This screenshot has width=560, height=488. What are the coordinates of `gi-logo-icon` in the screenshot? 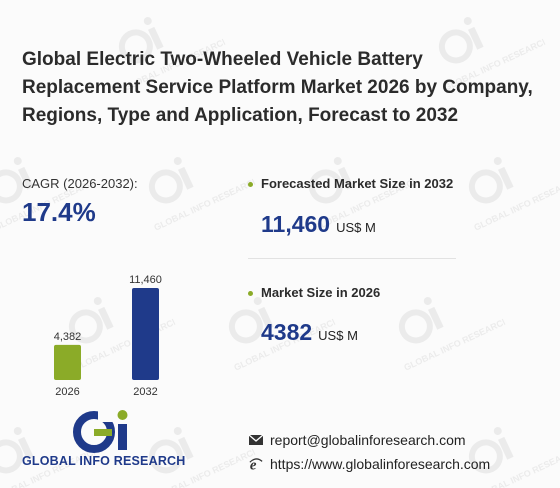 It's located at (100, 431).